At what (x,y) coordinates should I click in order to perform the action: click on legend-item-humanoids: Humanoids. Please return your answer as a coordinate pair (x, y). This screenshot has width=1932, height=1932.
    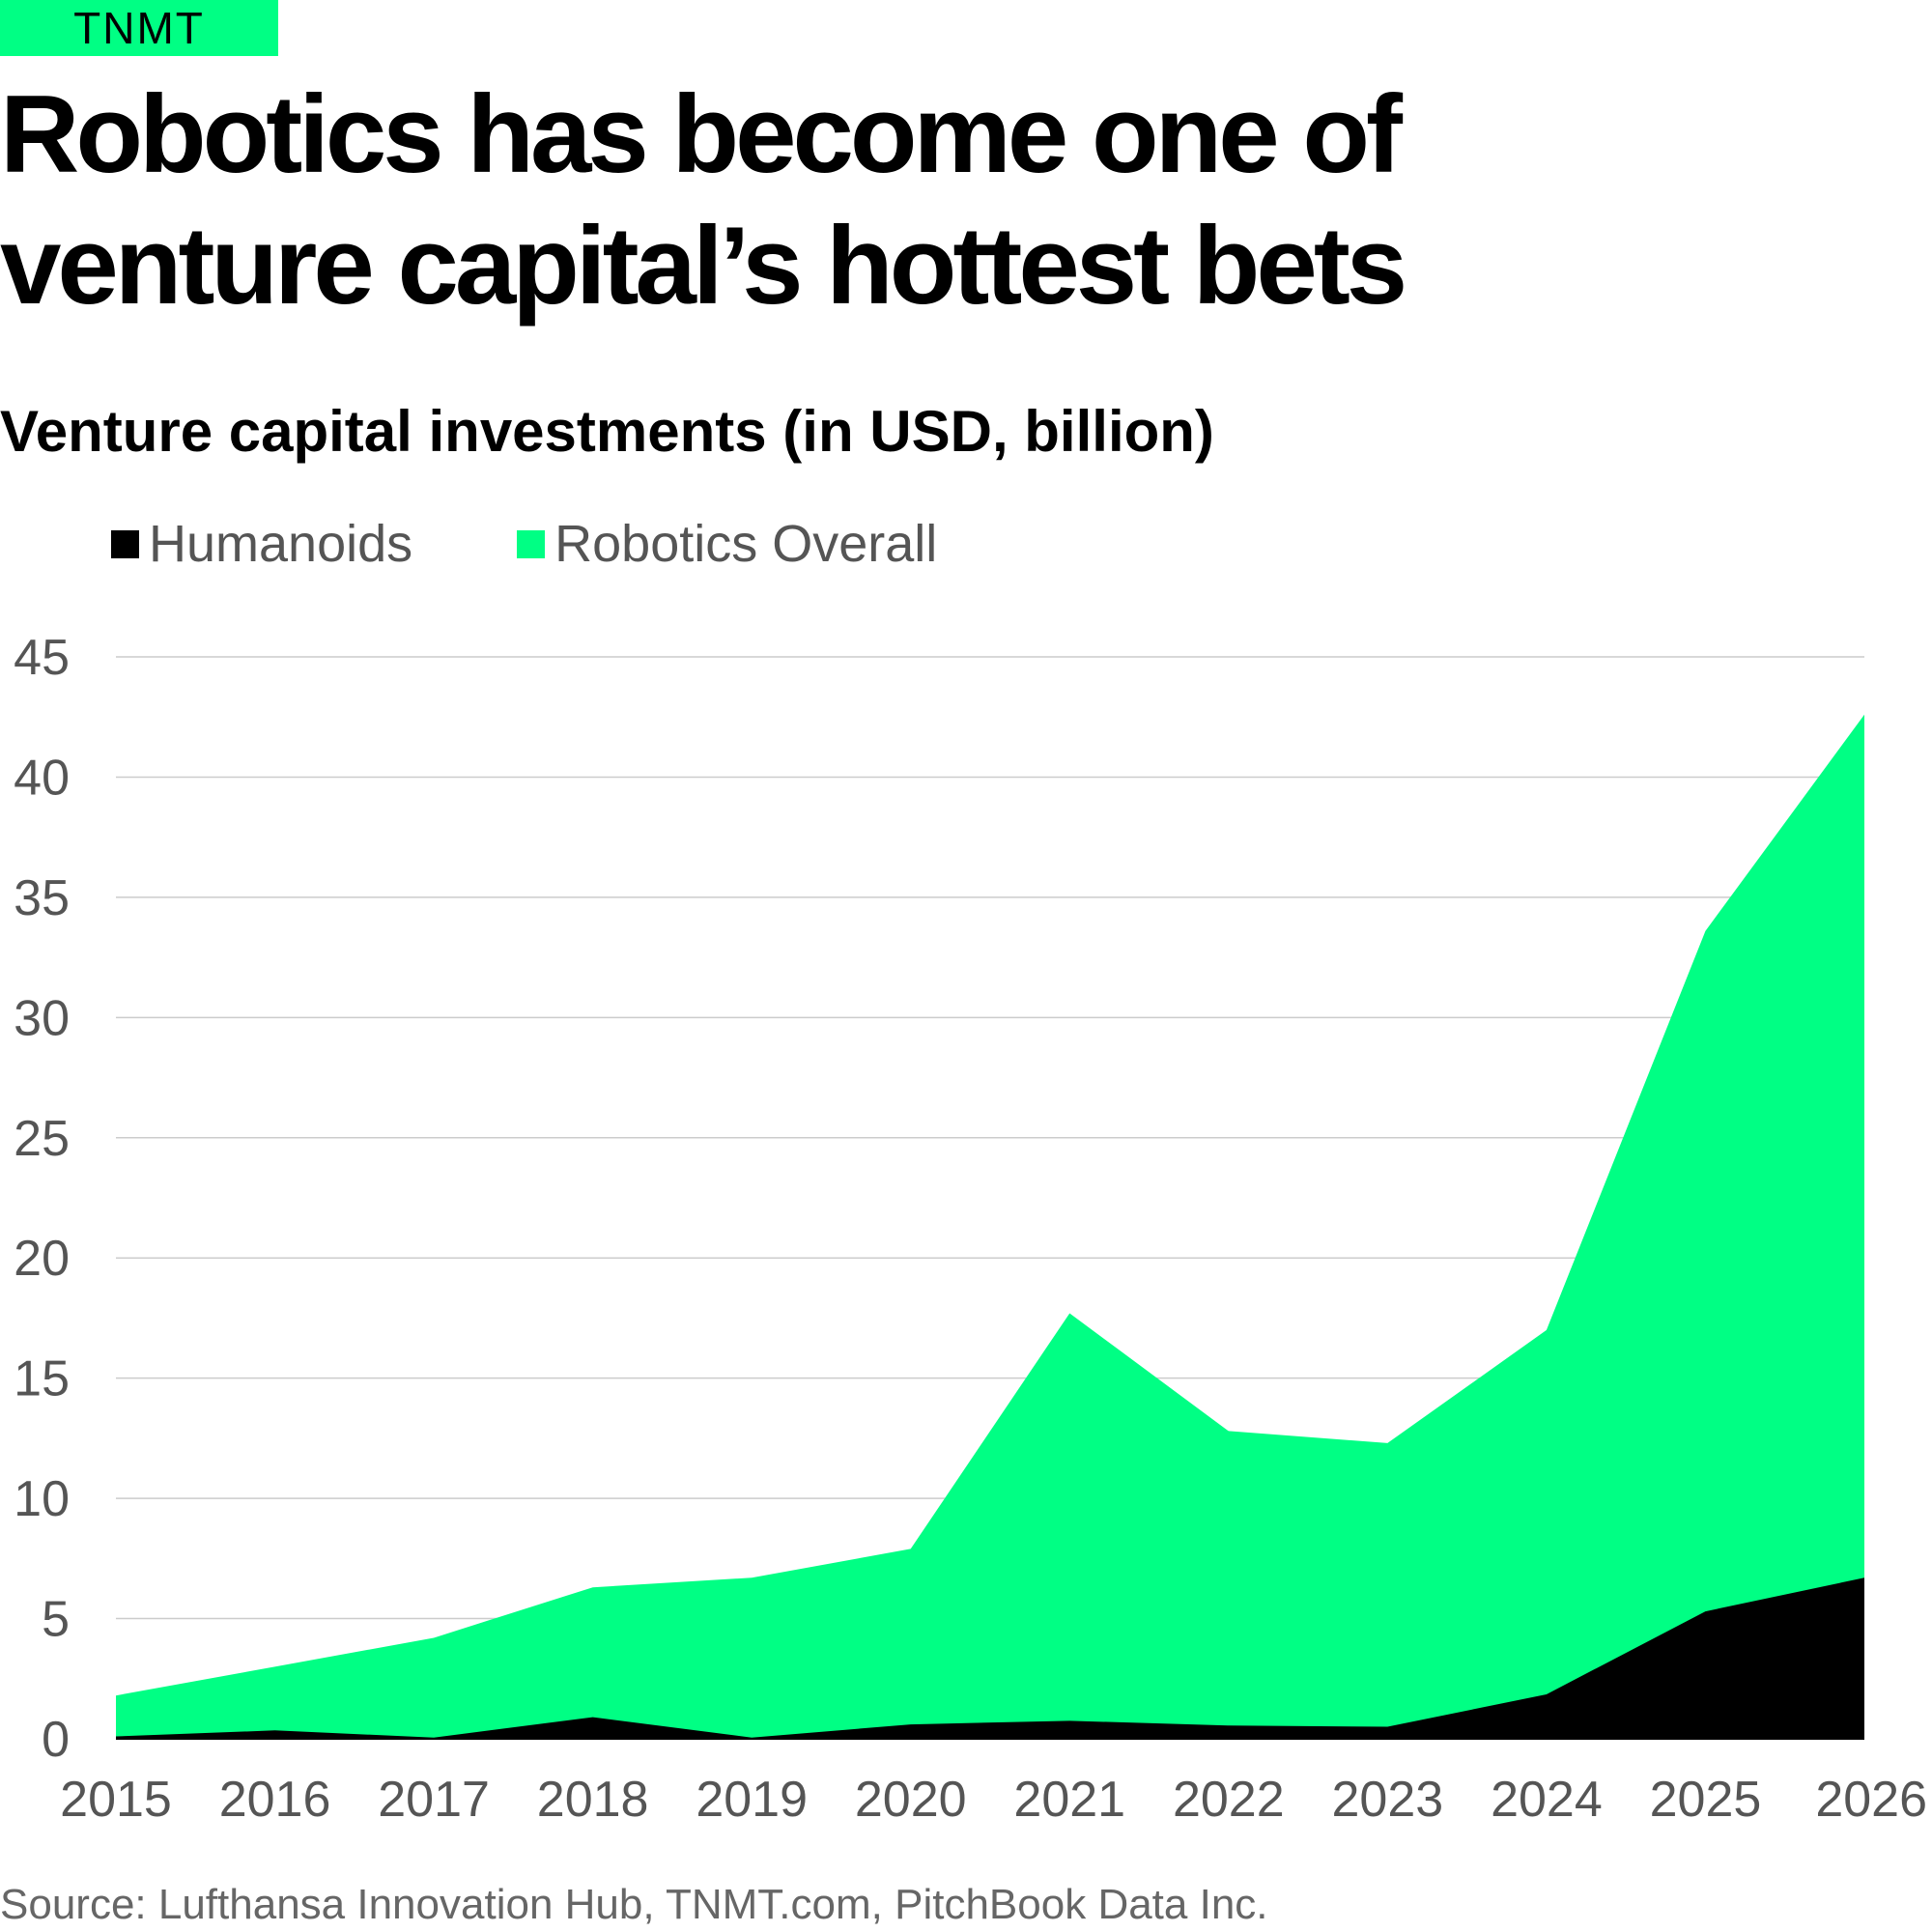
    Looking at the image, I should click on (261, 544).